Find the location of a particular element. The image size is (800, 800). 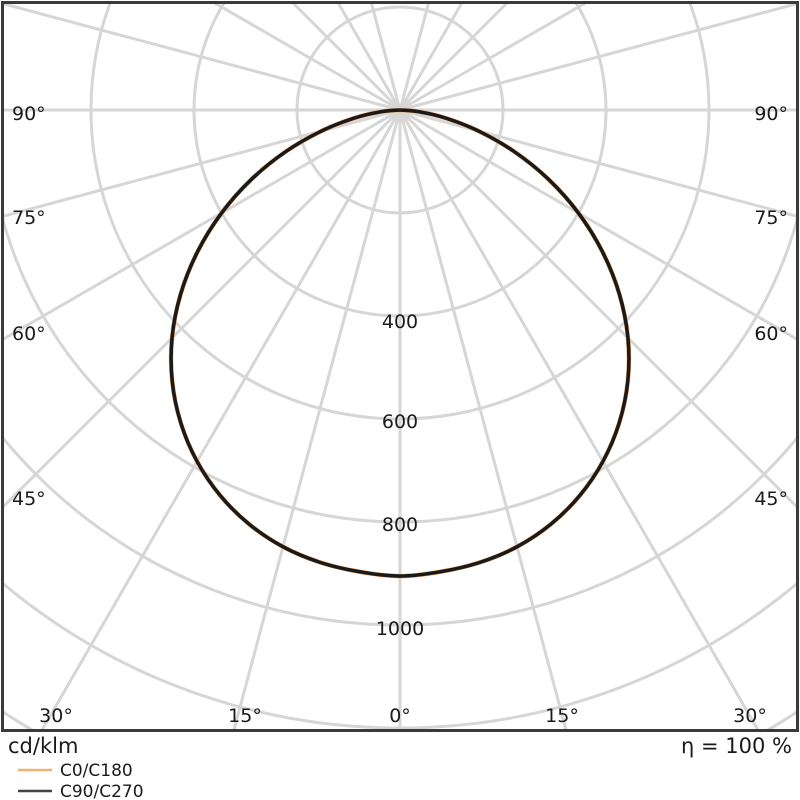

angle-label-bottom-0: 0° is located at coordinates (400, 716).